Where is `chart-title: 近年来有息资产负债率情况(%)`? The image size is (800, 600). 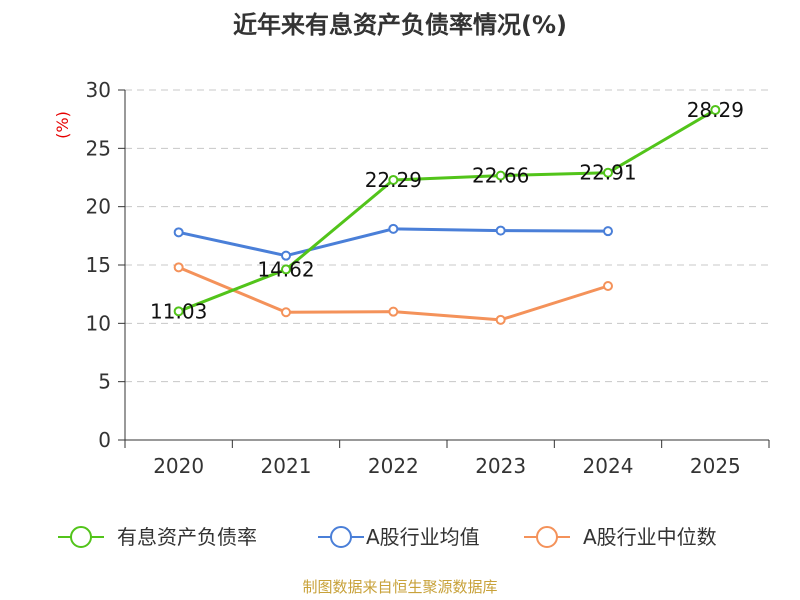
chart-title: 近年来有息资产负债率情况(%) is located at coordinates (400, 25).